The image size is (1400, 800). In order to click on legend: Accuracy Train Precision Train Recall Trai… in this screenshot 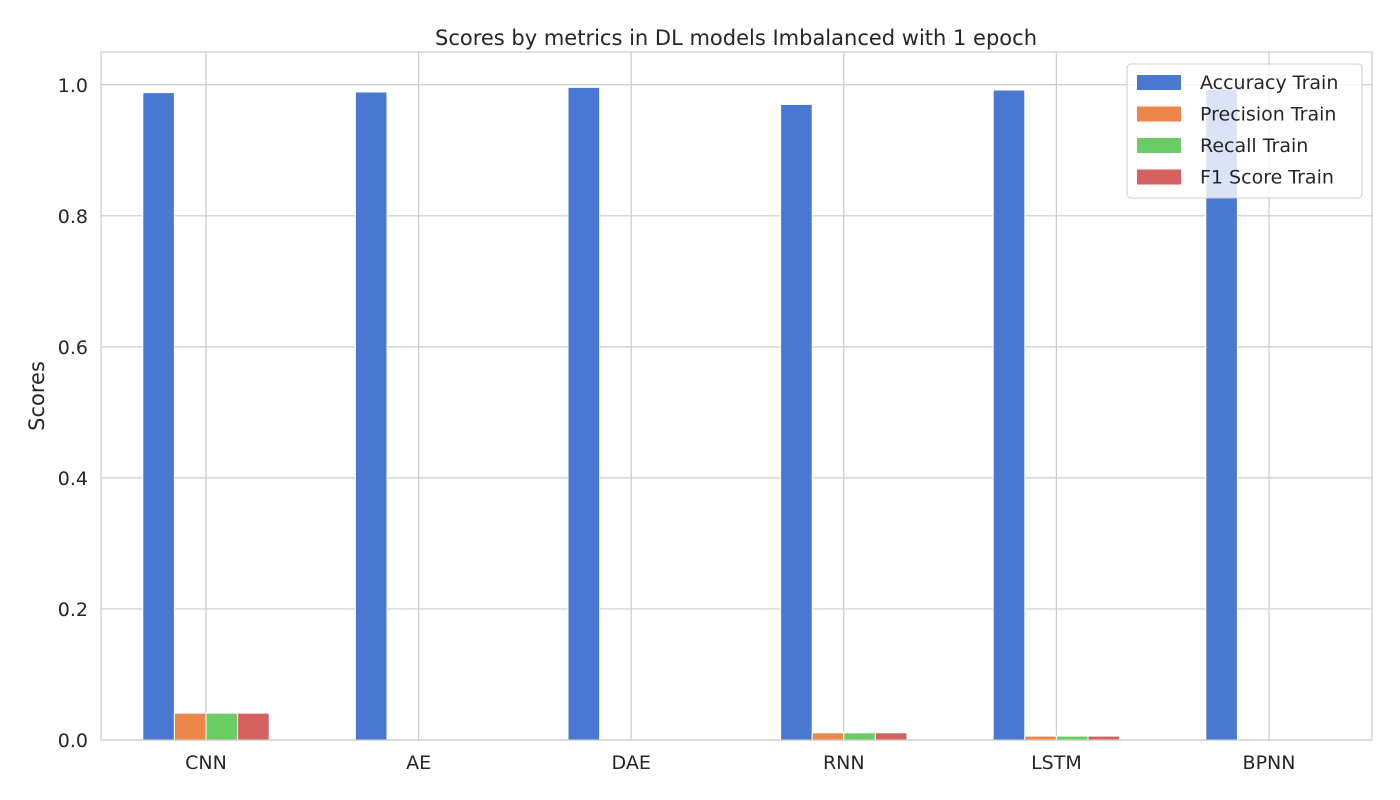, I will do `click(1244, 131)`.